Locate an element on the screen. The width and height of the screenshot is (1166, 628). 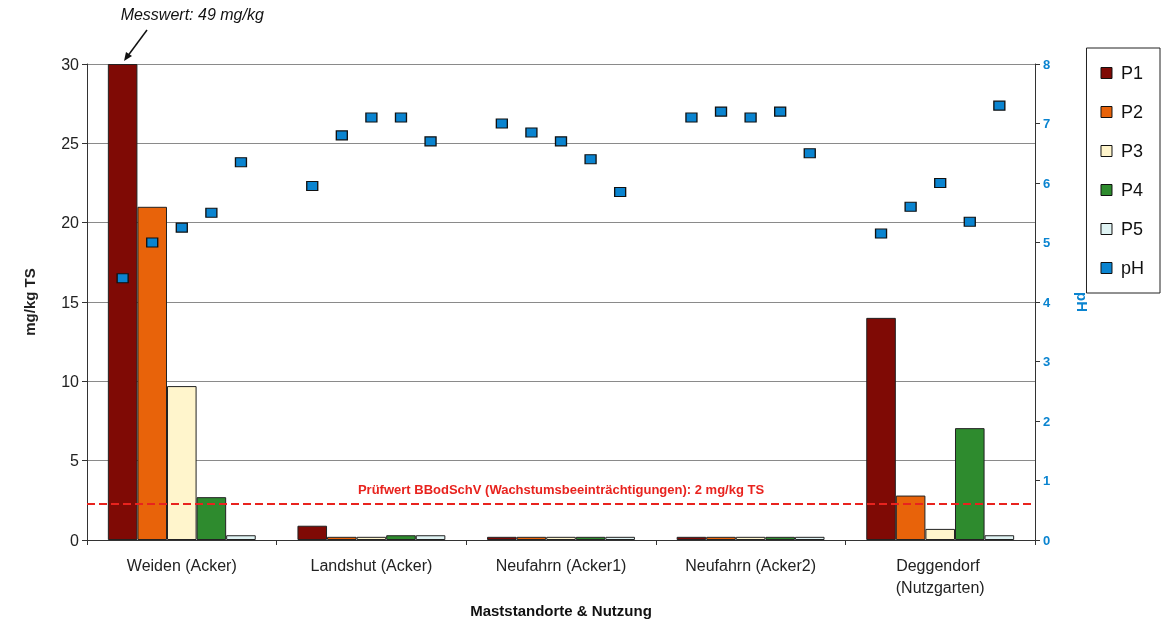
y2-axis-title: pH is located at coordinates (1082, 302).